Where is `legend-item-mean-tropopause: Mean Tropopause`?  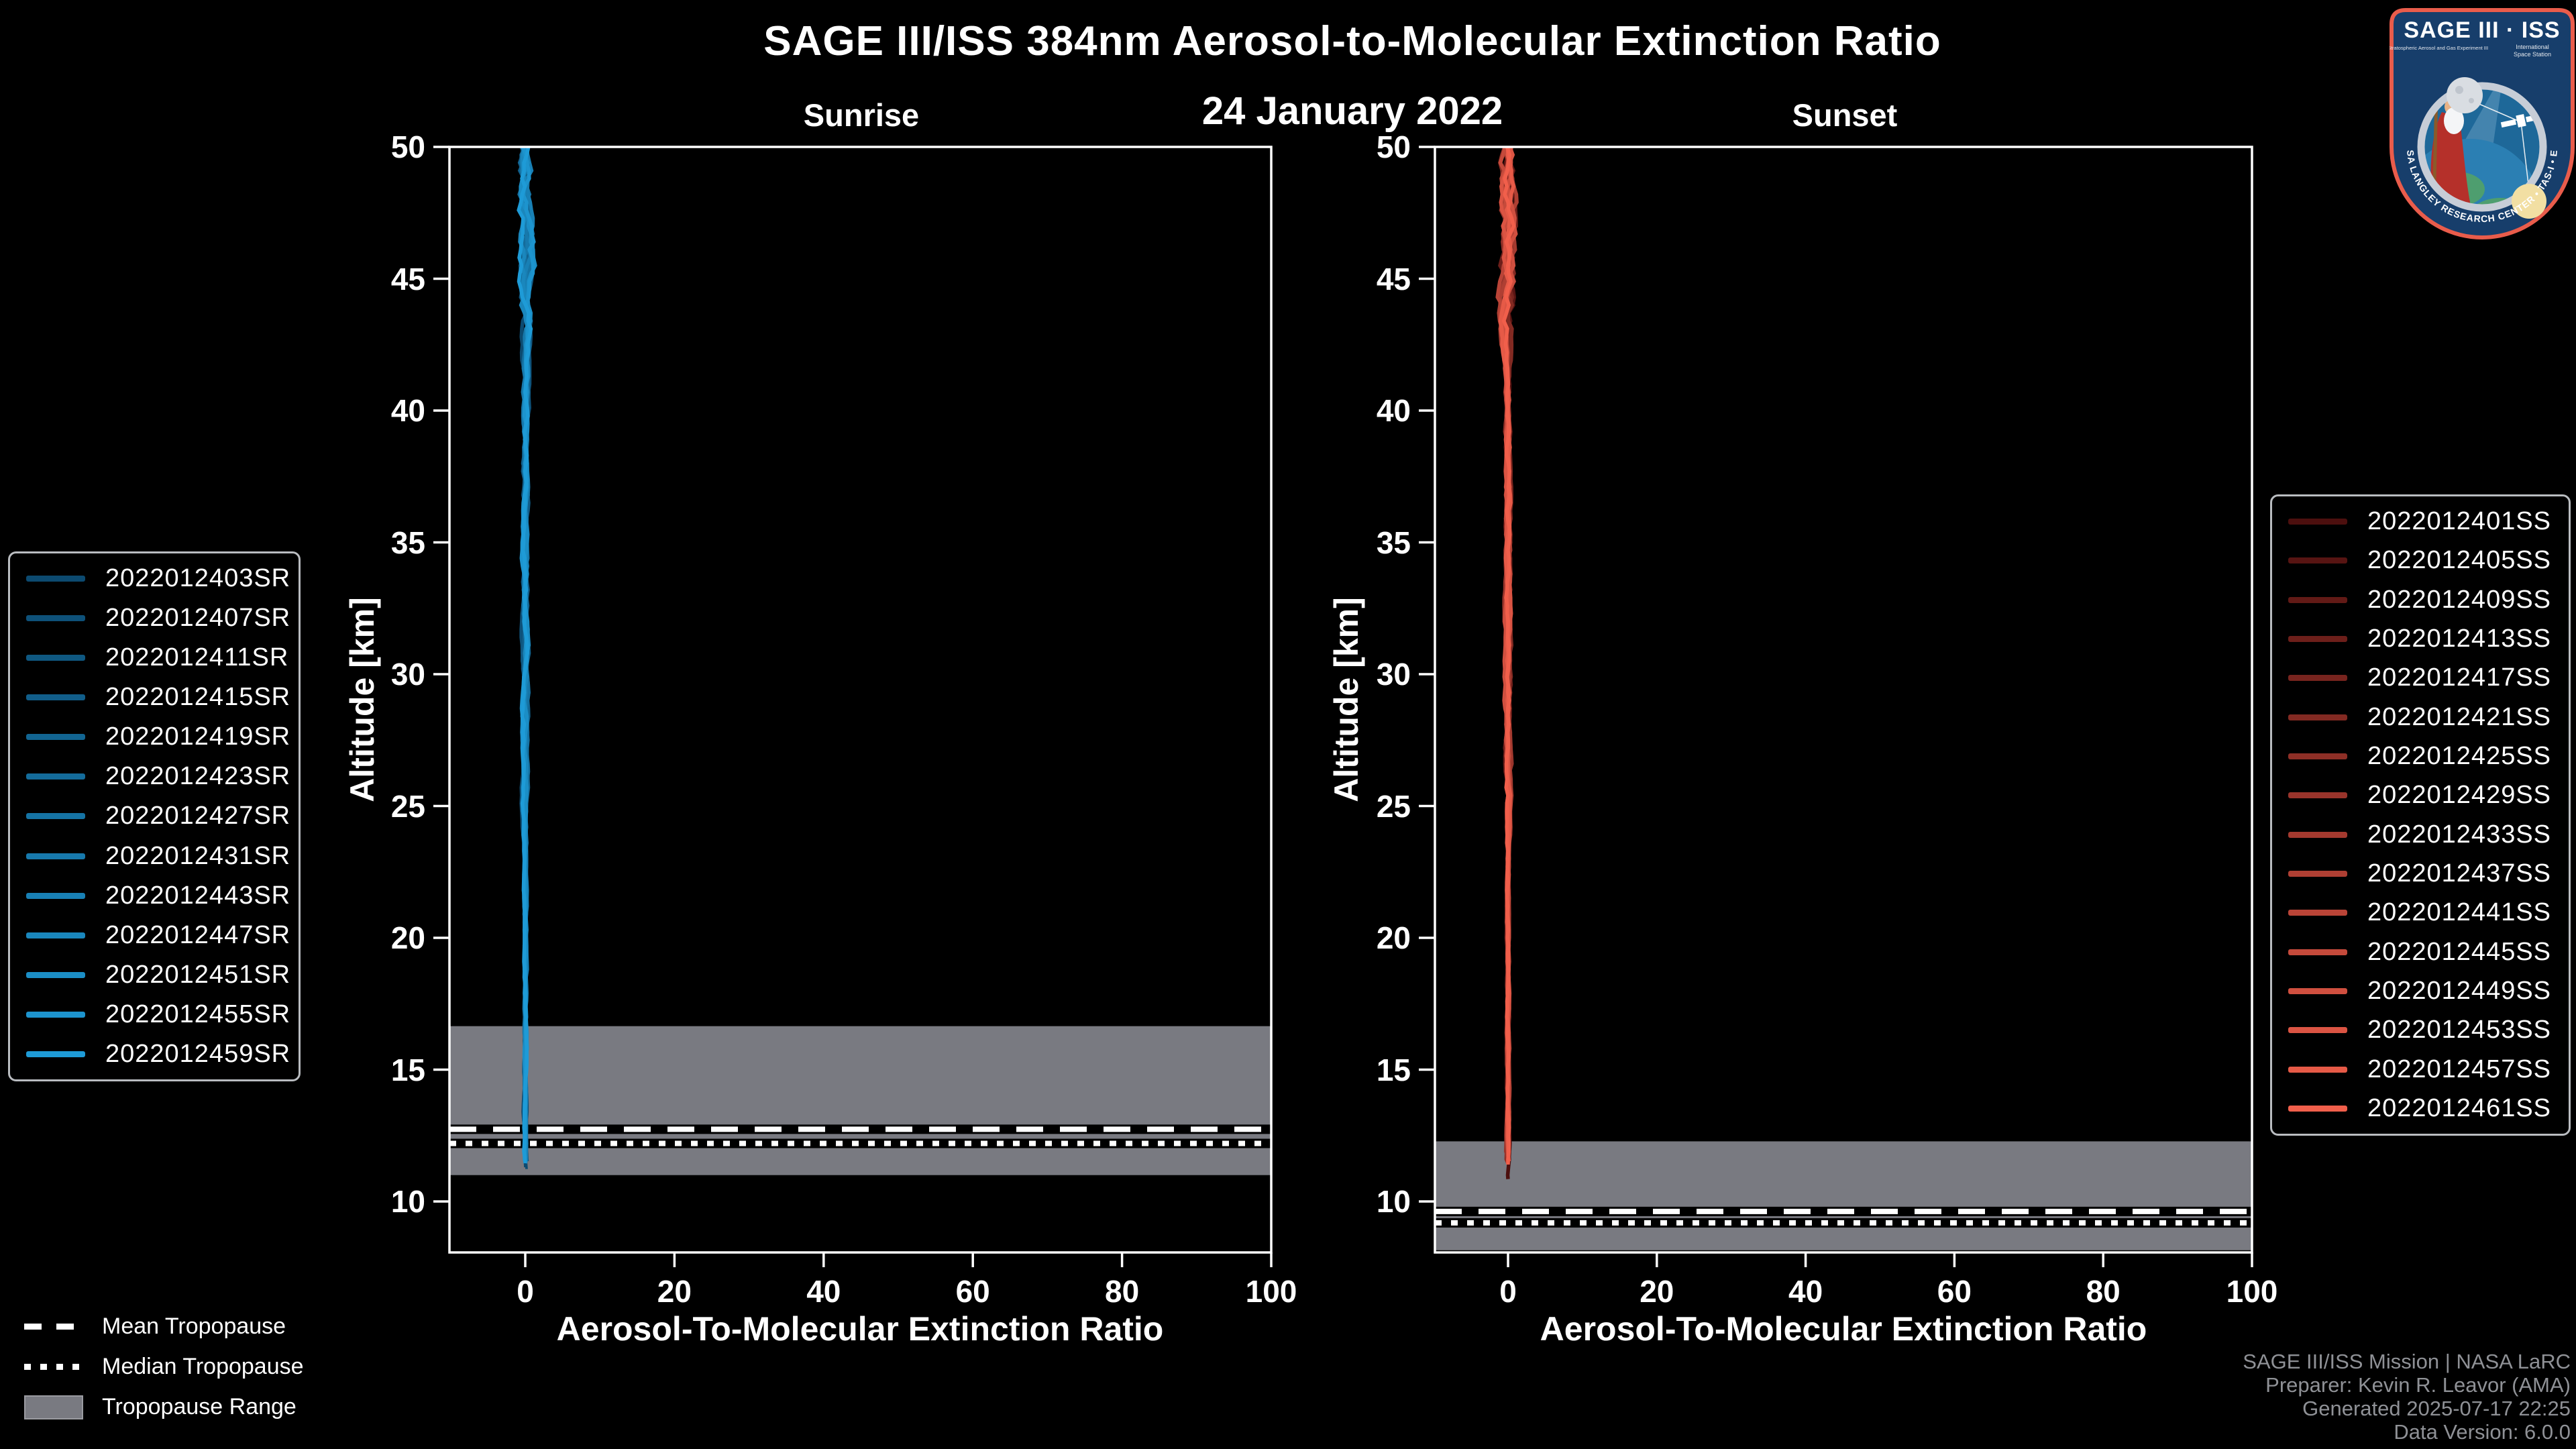 legend-item-mean-tropopause: Mean Tropopause is located at coordinates (155, 1326).